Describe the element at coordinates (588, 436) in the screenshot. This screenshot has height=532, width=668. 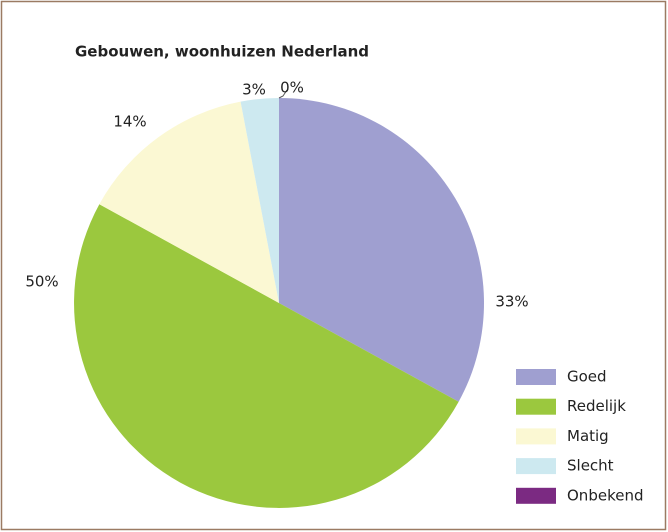
I see `legend-label: Matig` at that location.